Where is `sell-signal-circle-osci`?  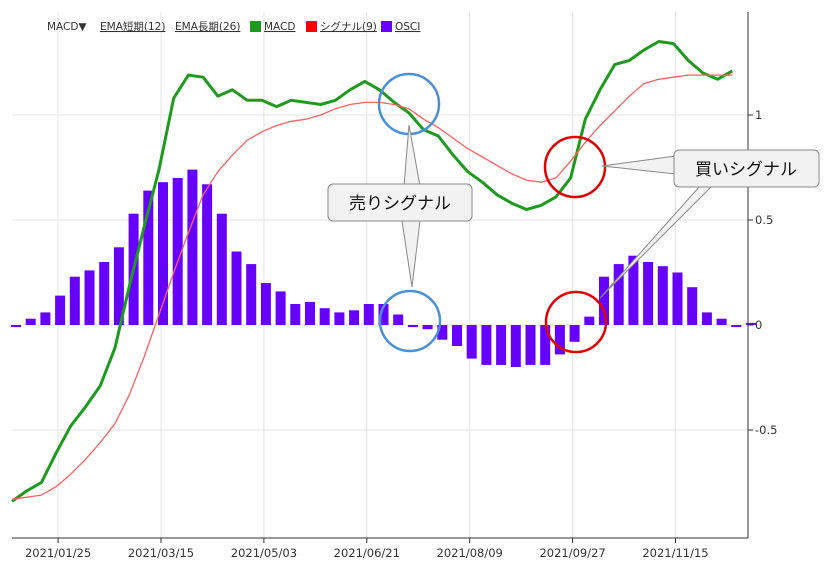
sell-signal-circle-osci is located at coordinates (410, 321).